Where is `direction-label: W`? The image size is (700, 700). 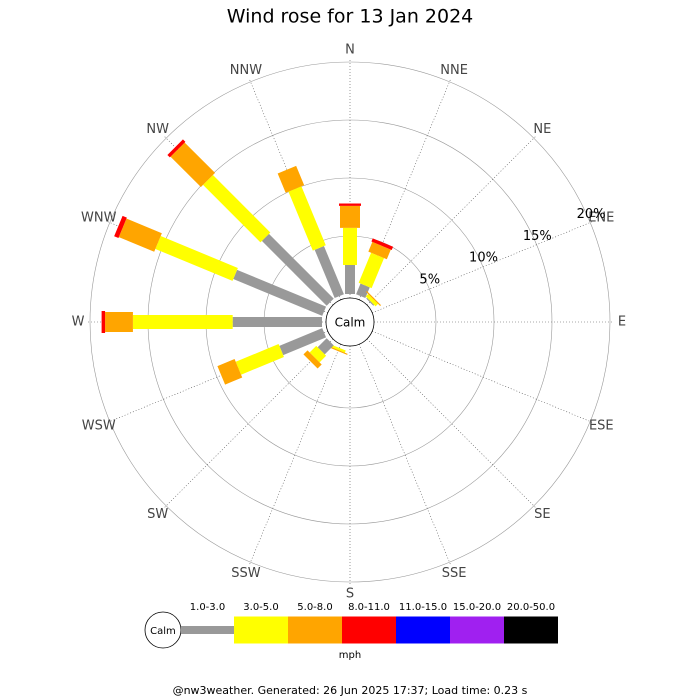
direction-label: W is located at coordinates (78, 322).